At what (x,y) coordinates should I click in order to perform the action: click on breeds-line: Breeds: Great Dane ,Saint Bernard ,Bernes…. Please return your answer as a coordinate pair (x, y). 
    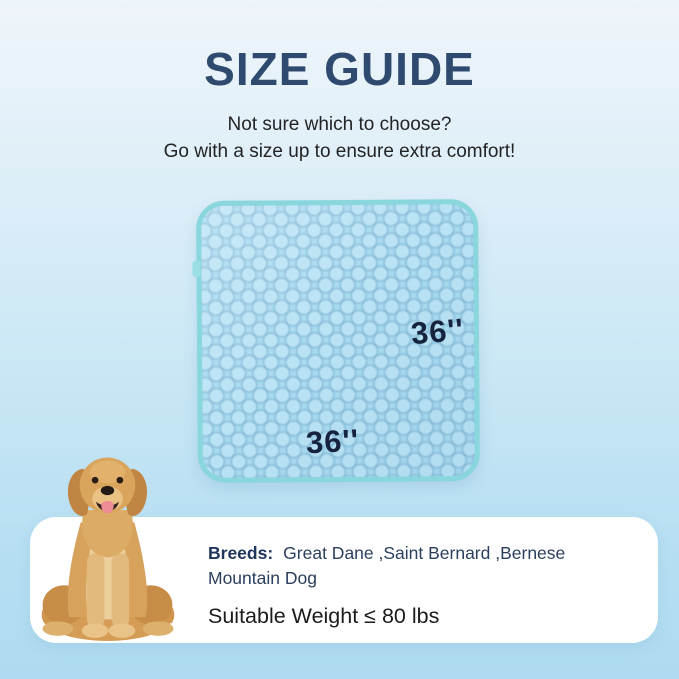
    Looking at the image, I should click on (423, 566).